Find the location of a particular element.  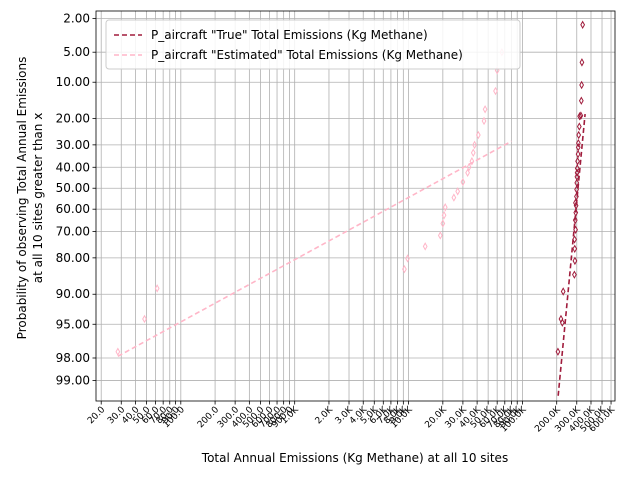

legend-box is located at coordinates (313, 44).